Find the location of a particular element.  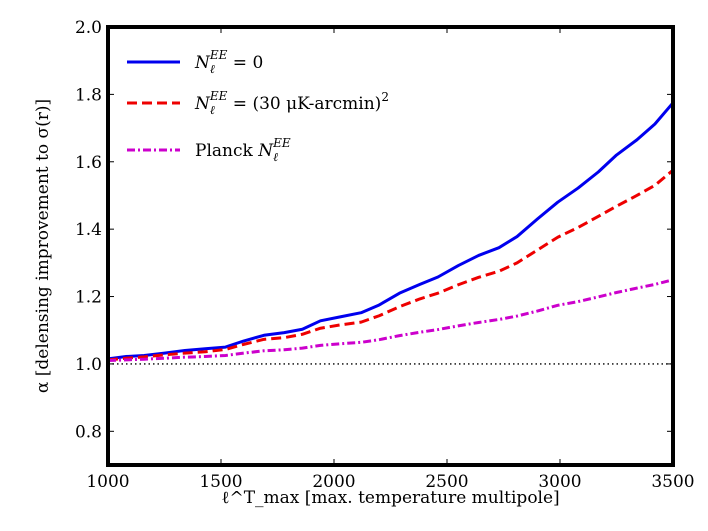

x-tick-label: 3500 is located at coordinates (672, 482).